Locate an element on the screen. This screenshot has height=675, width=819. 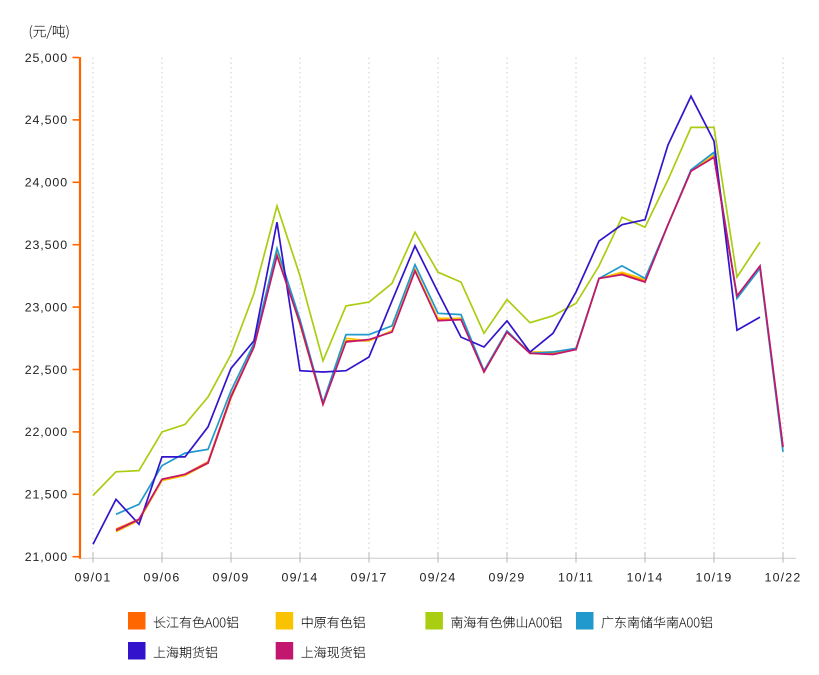
svg-text: 10/11 is located at coordinates (576, 578).